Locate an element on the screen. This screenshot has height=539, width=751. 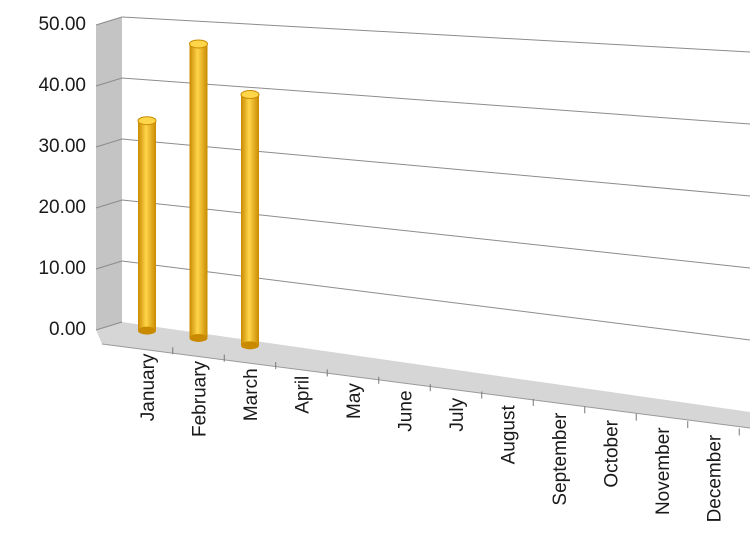
back-wall is located at coordinates (109, 173).